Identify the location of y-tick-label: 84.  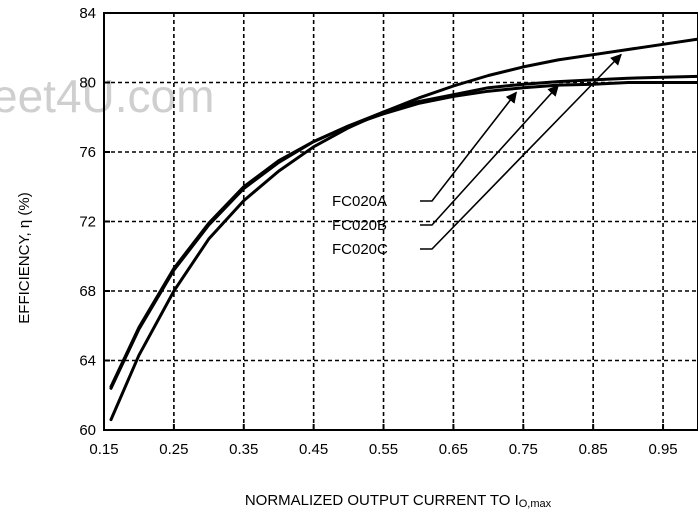
(87, 13).